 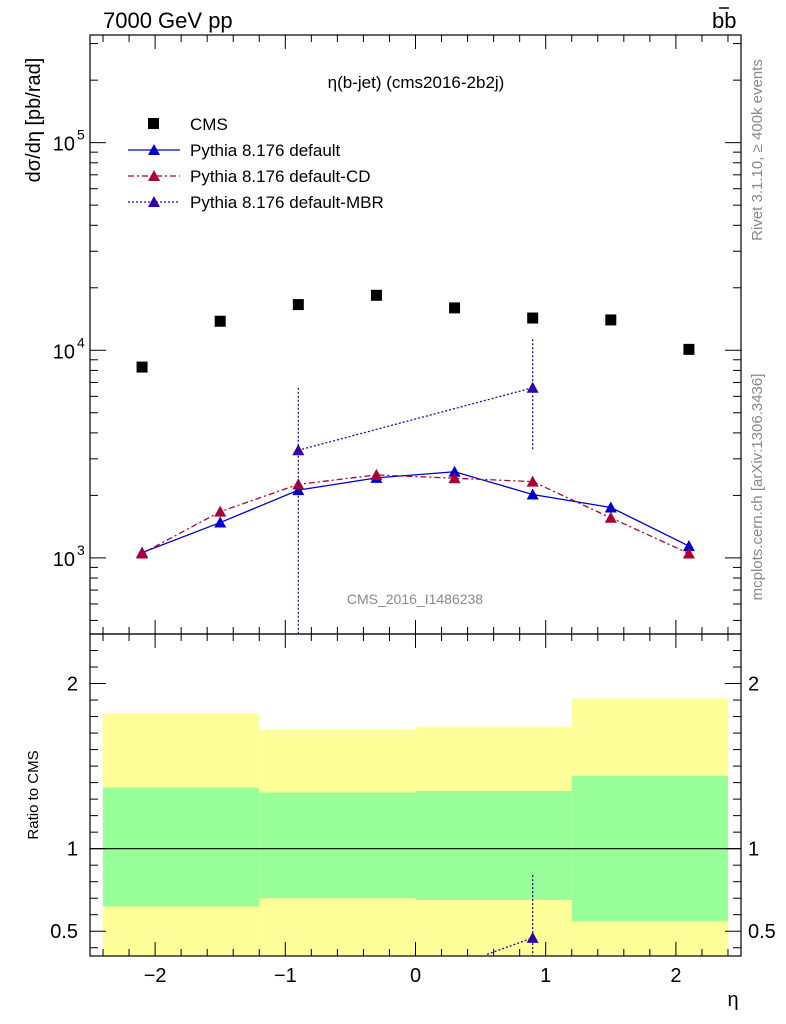 What do you see at coordinates (757, 150) in the screenshot?
I see `rivet-label: Rivet 3.1.10, ≥ 400k events` at bounding box center [757, 150].